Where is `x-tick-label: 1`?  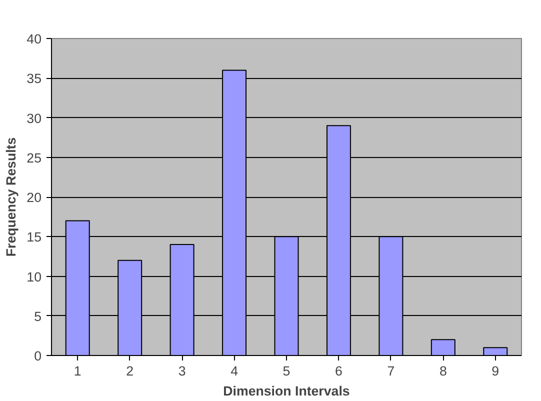
x-tick-label: 1 is located at coordinates (78, 371).